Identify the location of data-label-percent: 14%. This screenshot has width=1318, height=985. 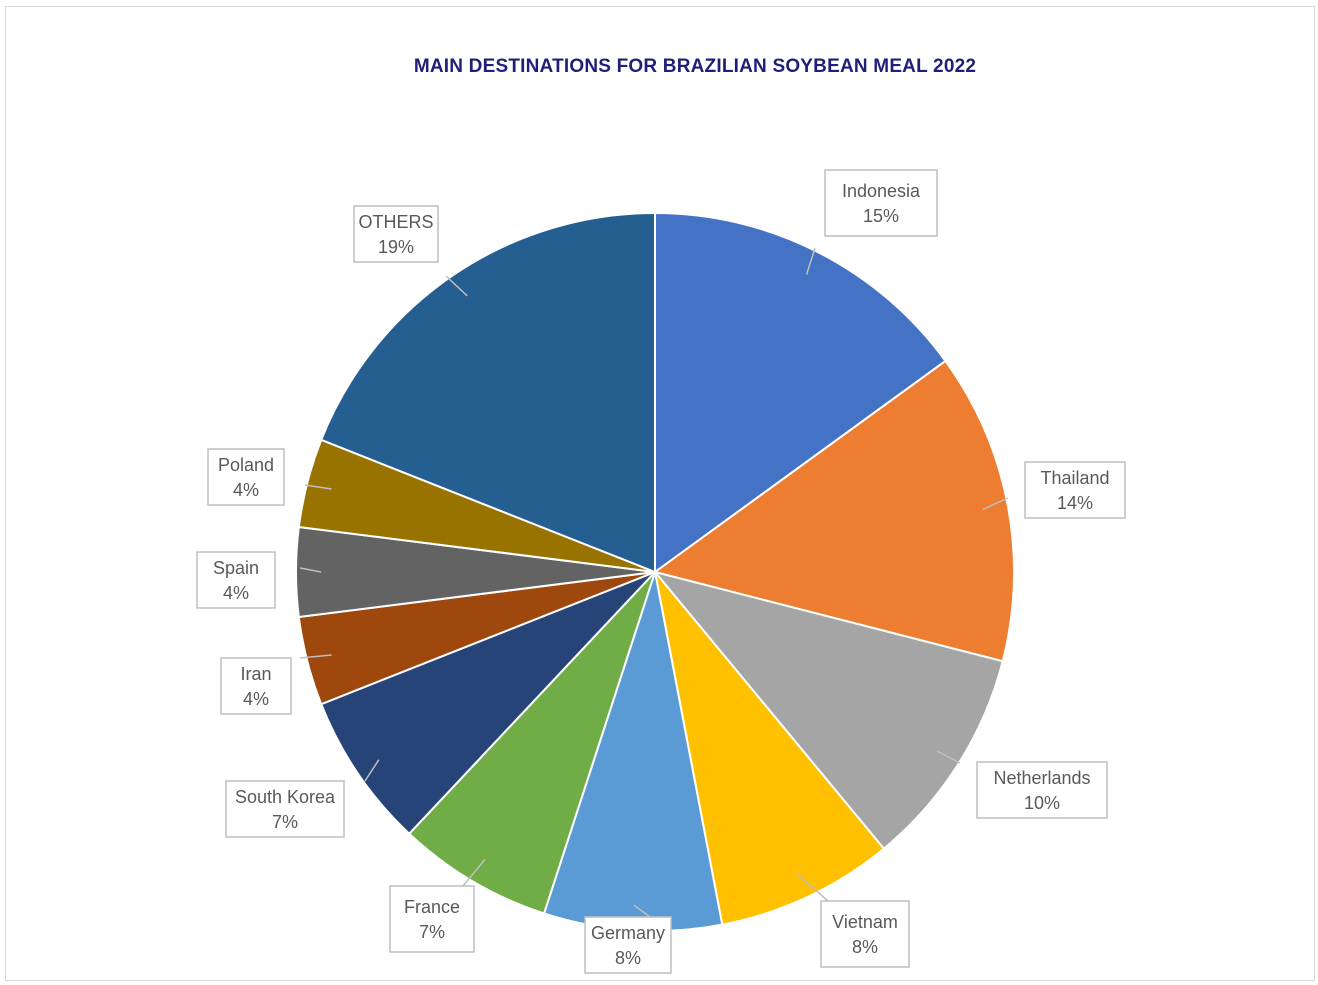
(1075, 503).